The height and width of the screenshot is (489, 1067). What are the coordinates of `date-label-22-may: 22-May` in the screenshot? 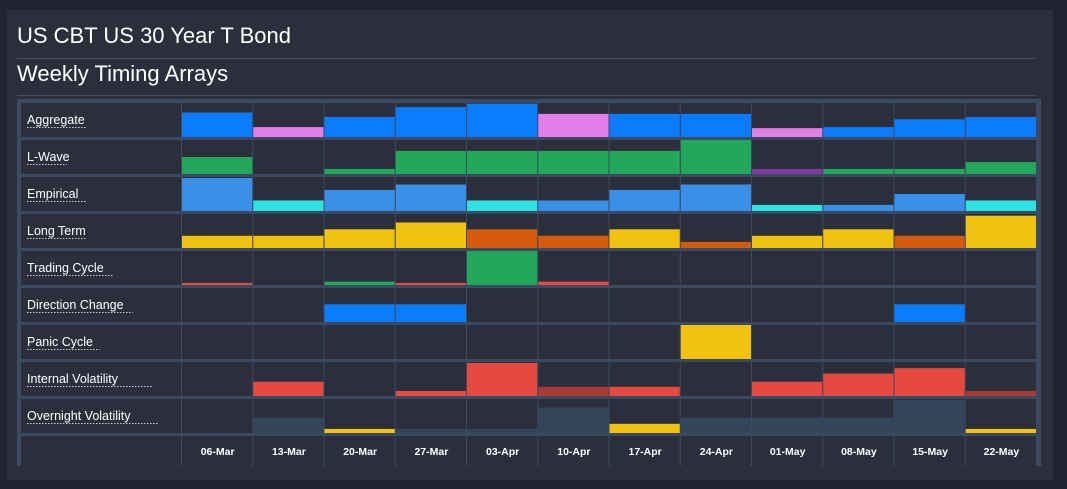 It's located at (1002, 452).